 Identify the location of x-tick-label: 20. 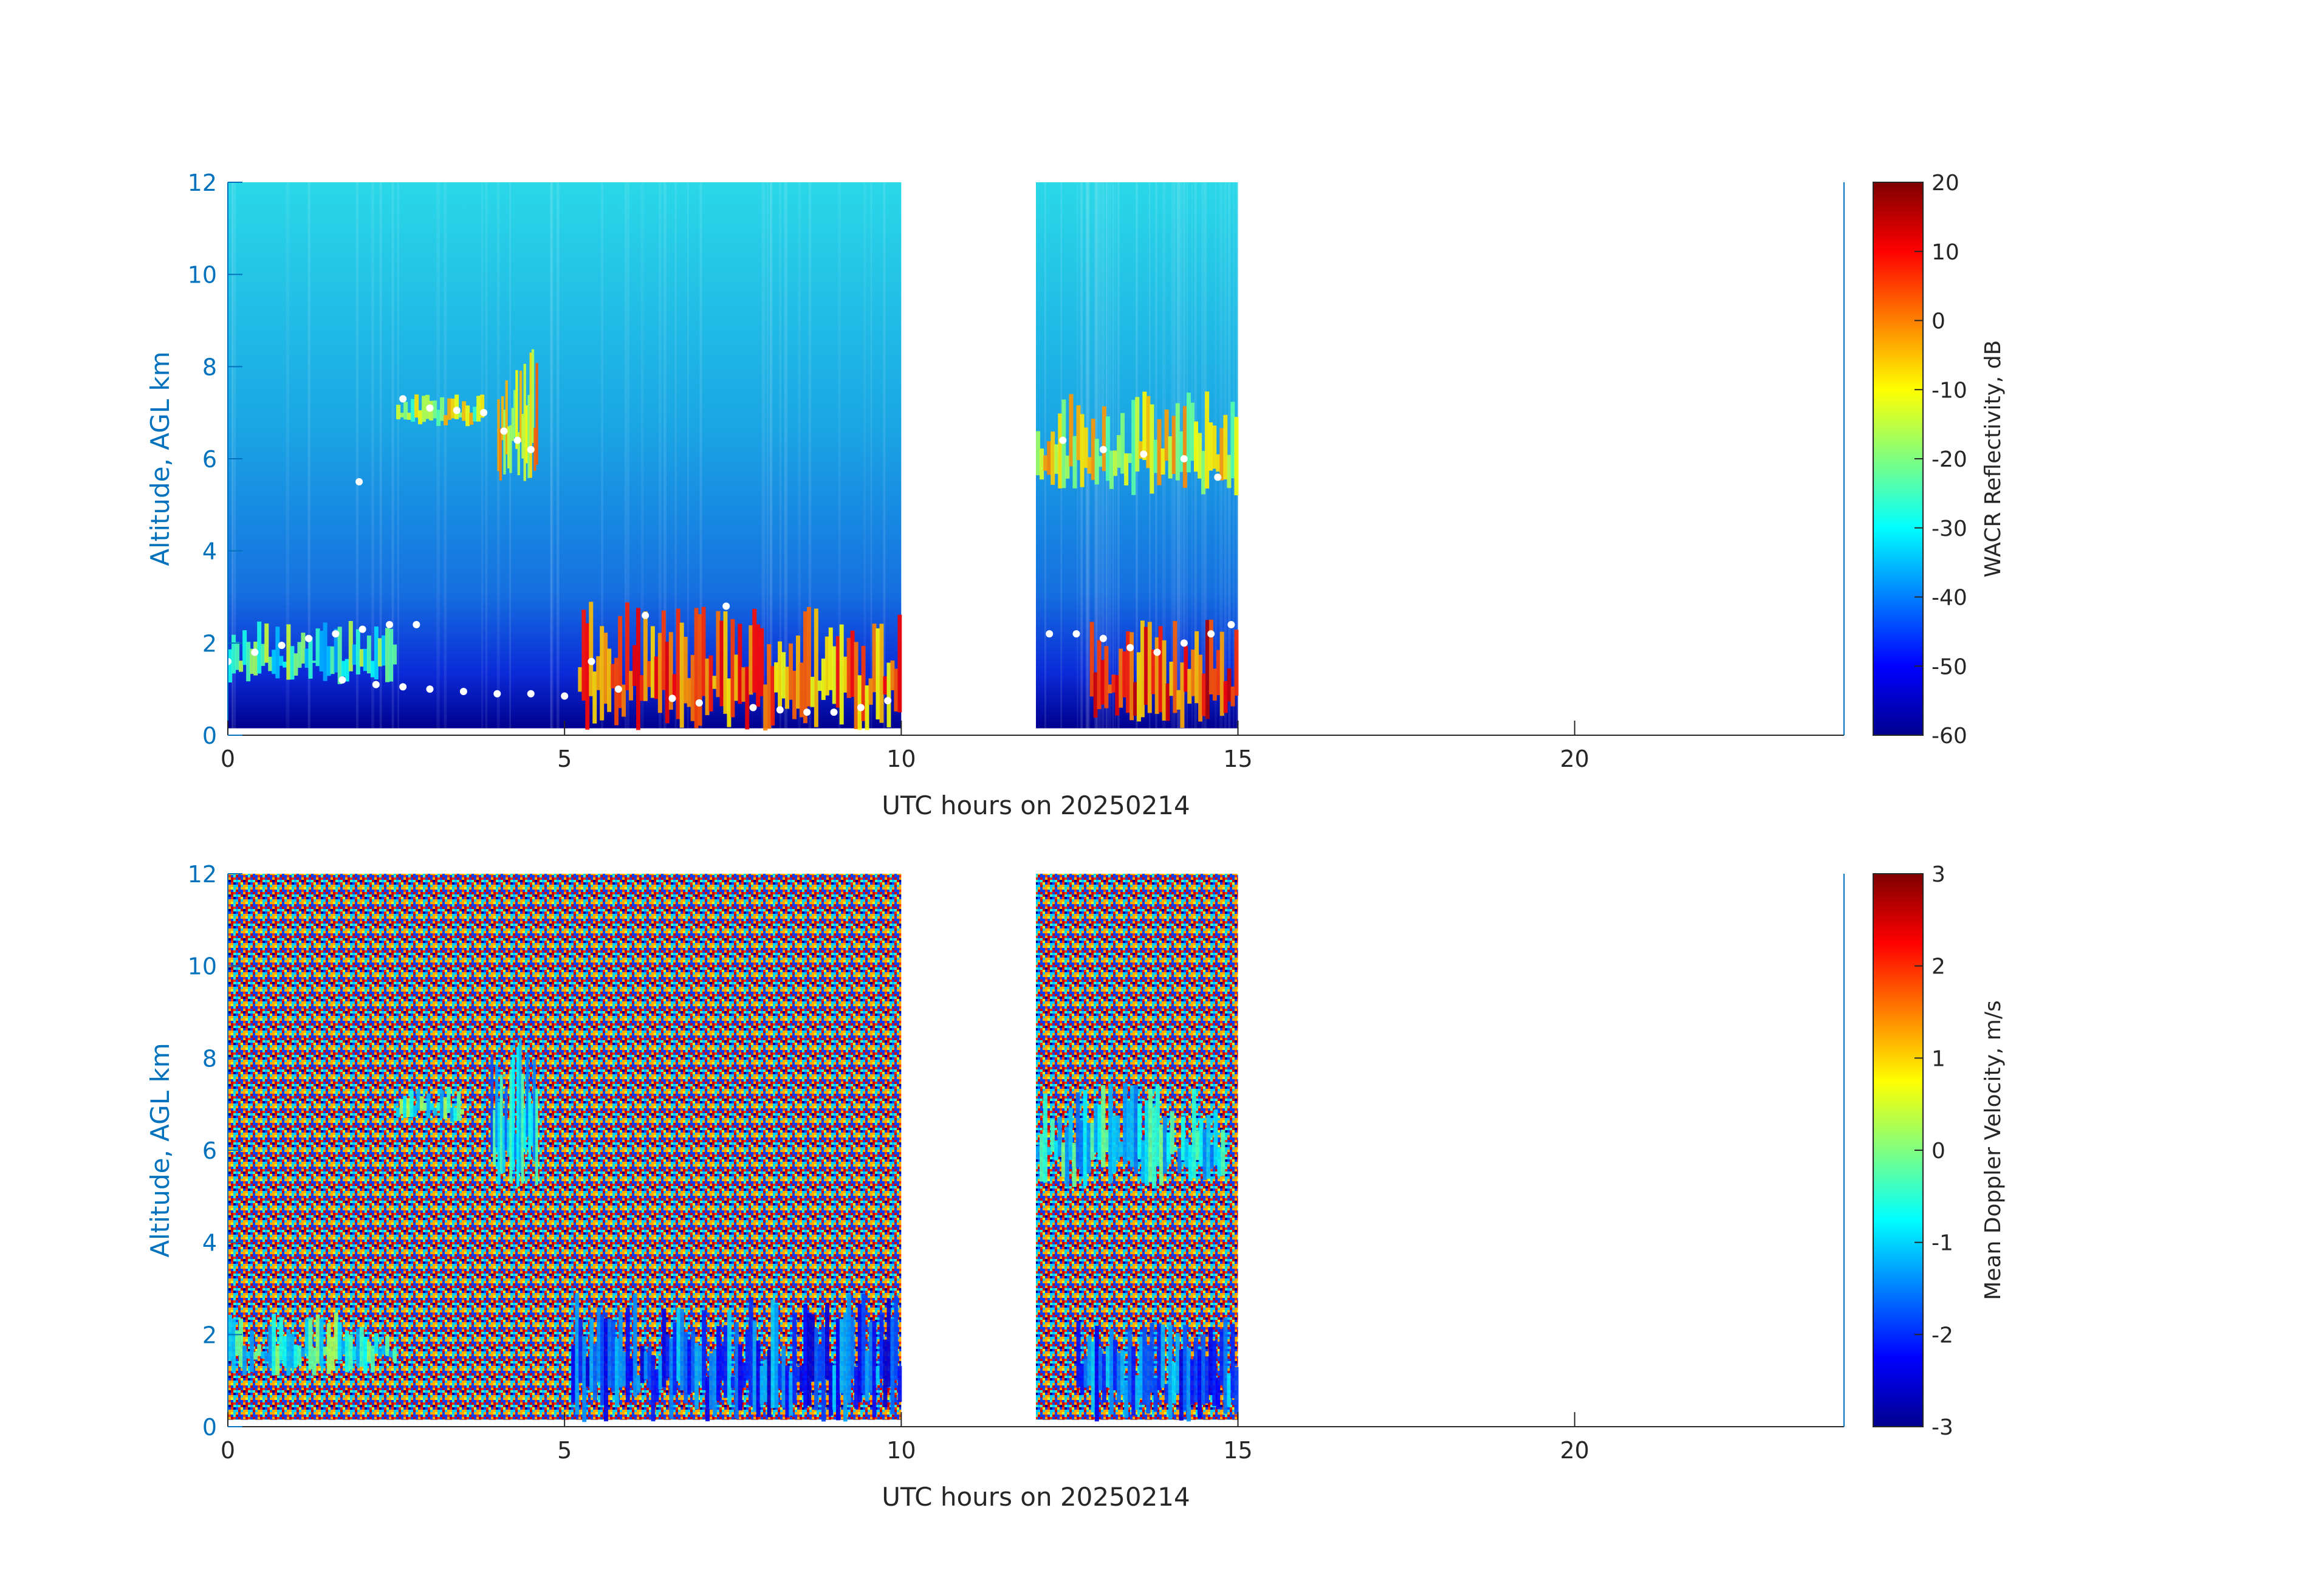
(1575, 759).